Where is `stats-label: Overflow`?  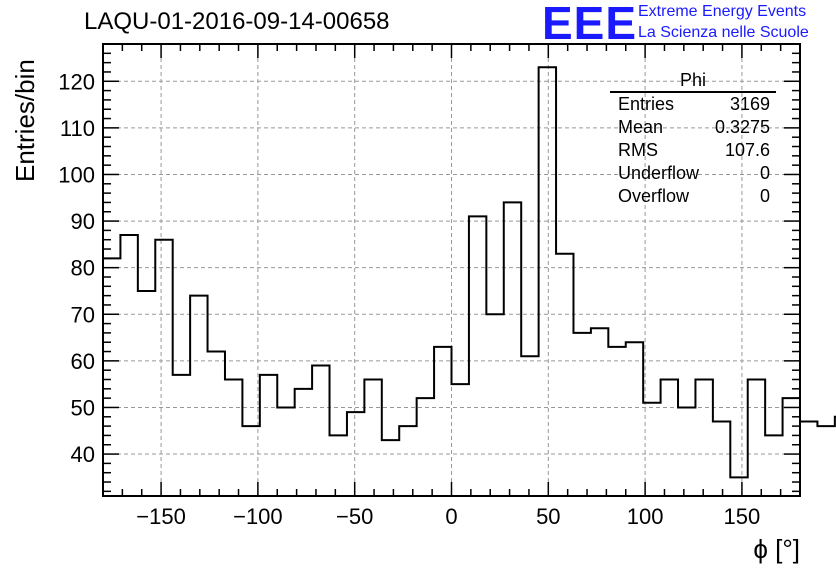
stats-label: Overflow is located at coordinates (654, 196).